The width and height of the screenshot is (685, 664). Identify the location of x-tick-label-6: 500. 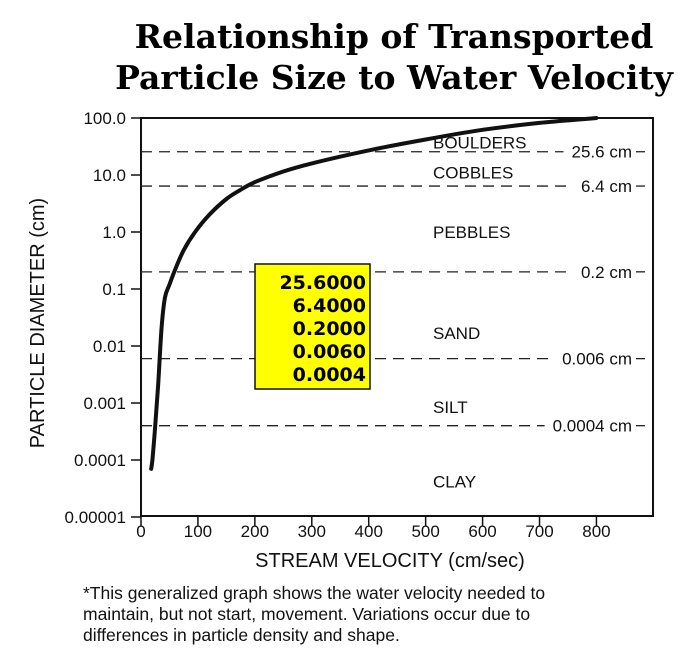
(425, 531).